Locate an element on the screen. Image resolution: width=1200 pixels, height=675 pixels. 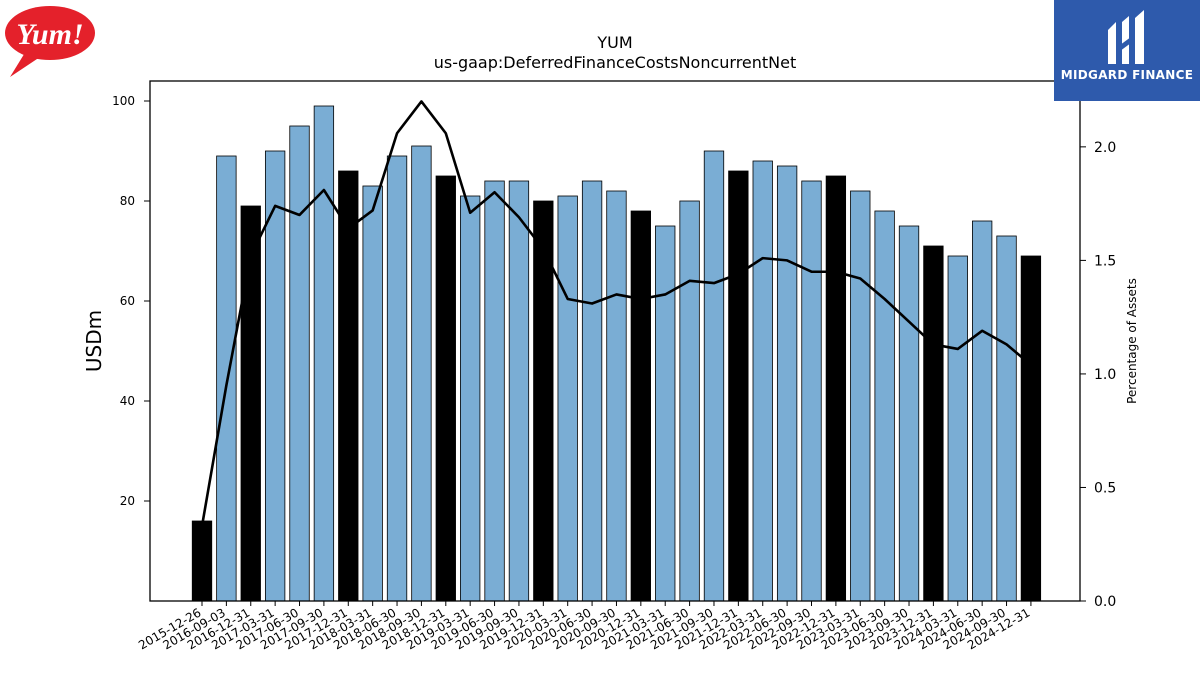
y-tick-label: 80 is located at coordinates (127, 201).